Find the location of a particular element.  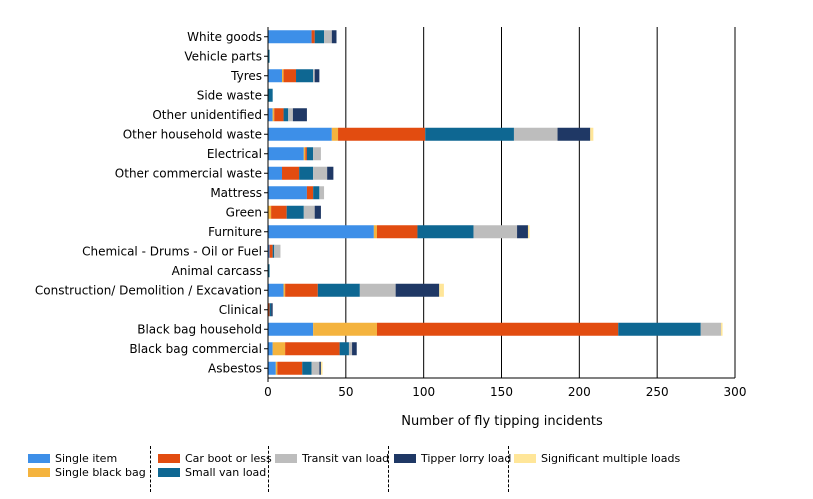

x-tick-label: 0 is located at coordinates (268, 392).